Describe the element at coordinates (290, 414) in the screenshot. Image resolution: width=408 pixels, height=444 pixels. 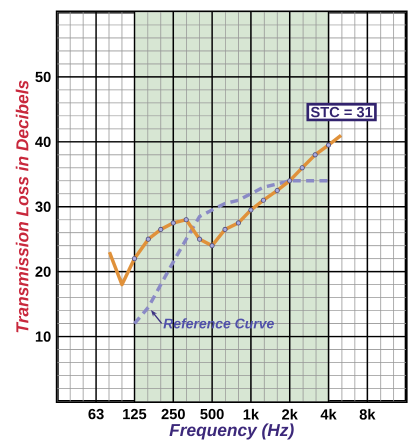
I see `x-tick-label: 2k` at that location.